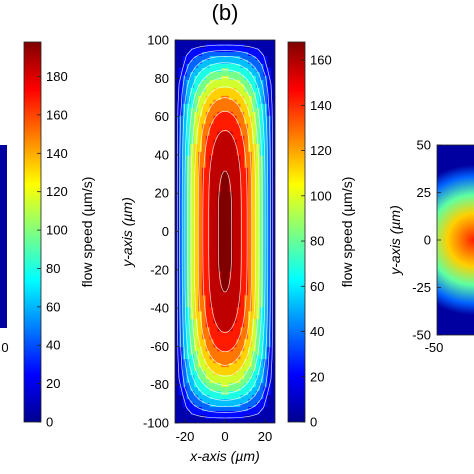 The width and height of the screenshot is (474, 474). I want to click on left-colorbar-tick-label: 20, so click(53, 383).